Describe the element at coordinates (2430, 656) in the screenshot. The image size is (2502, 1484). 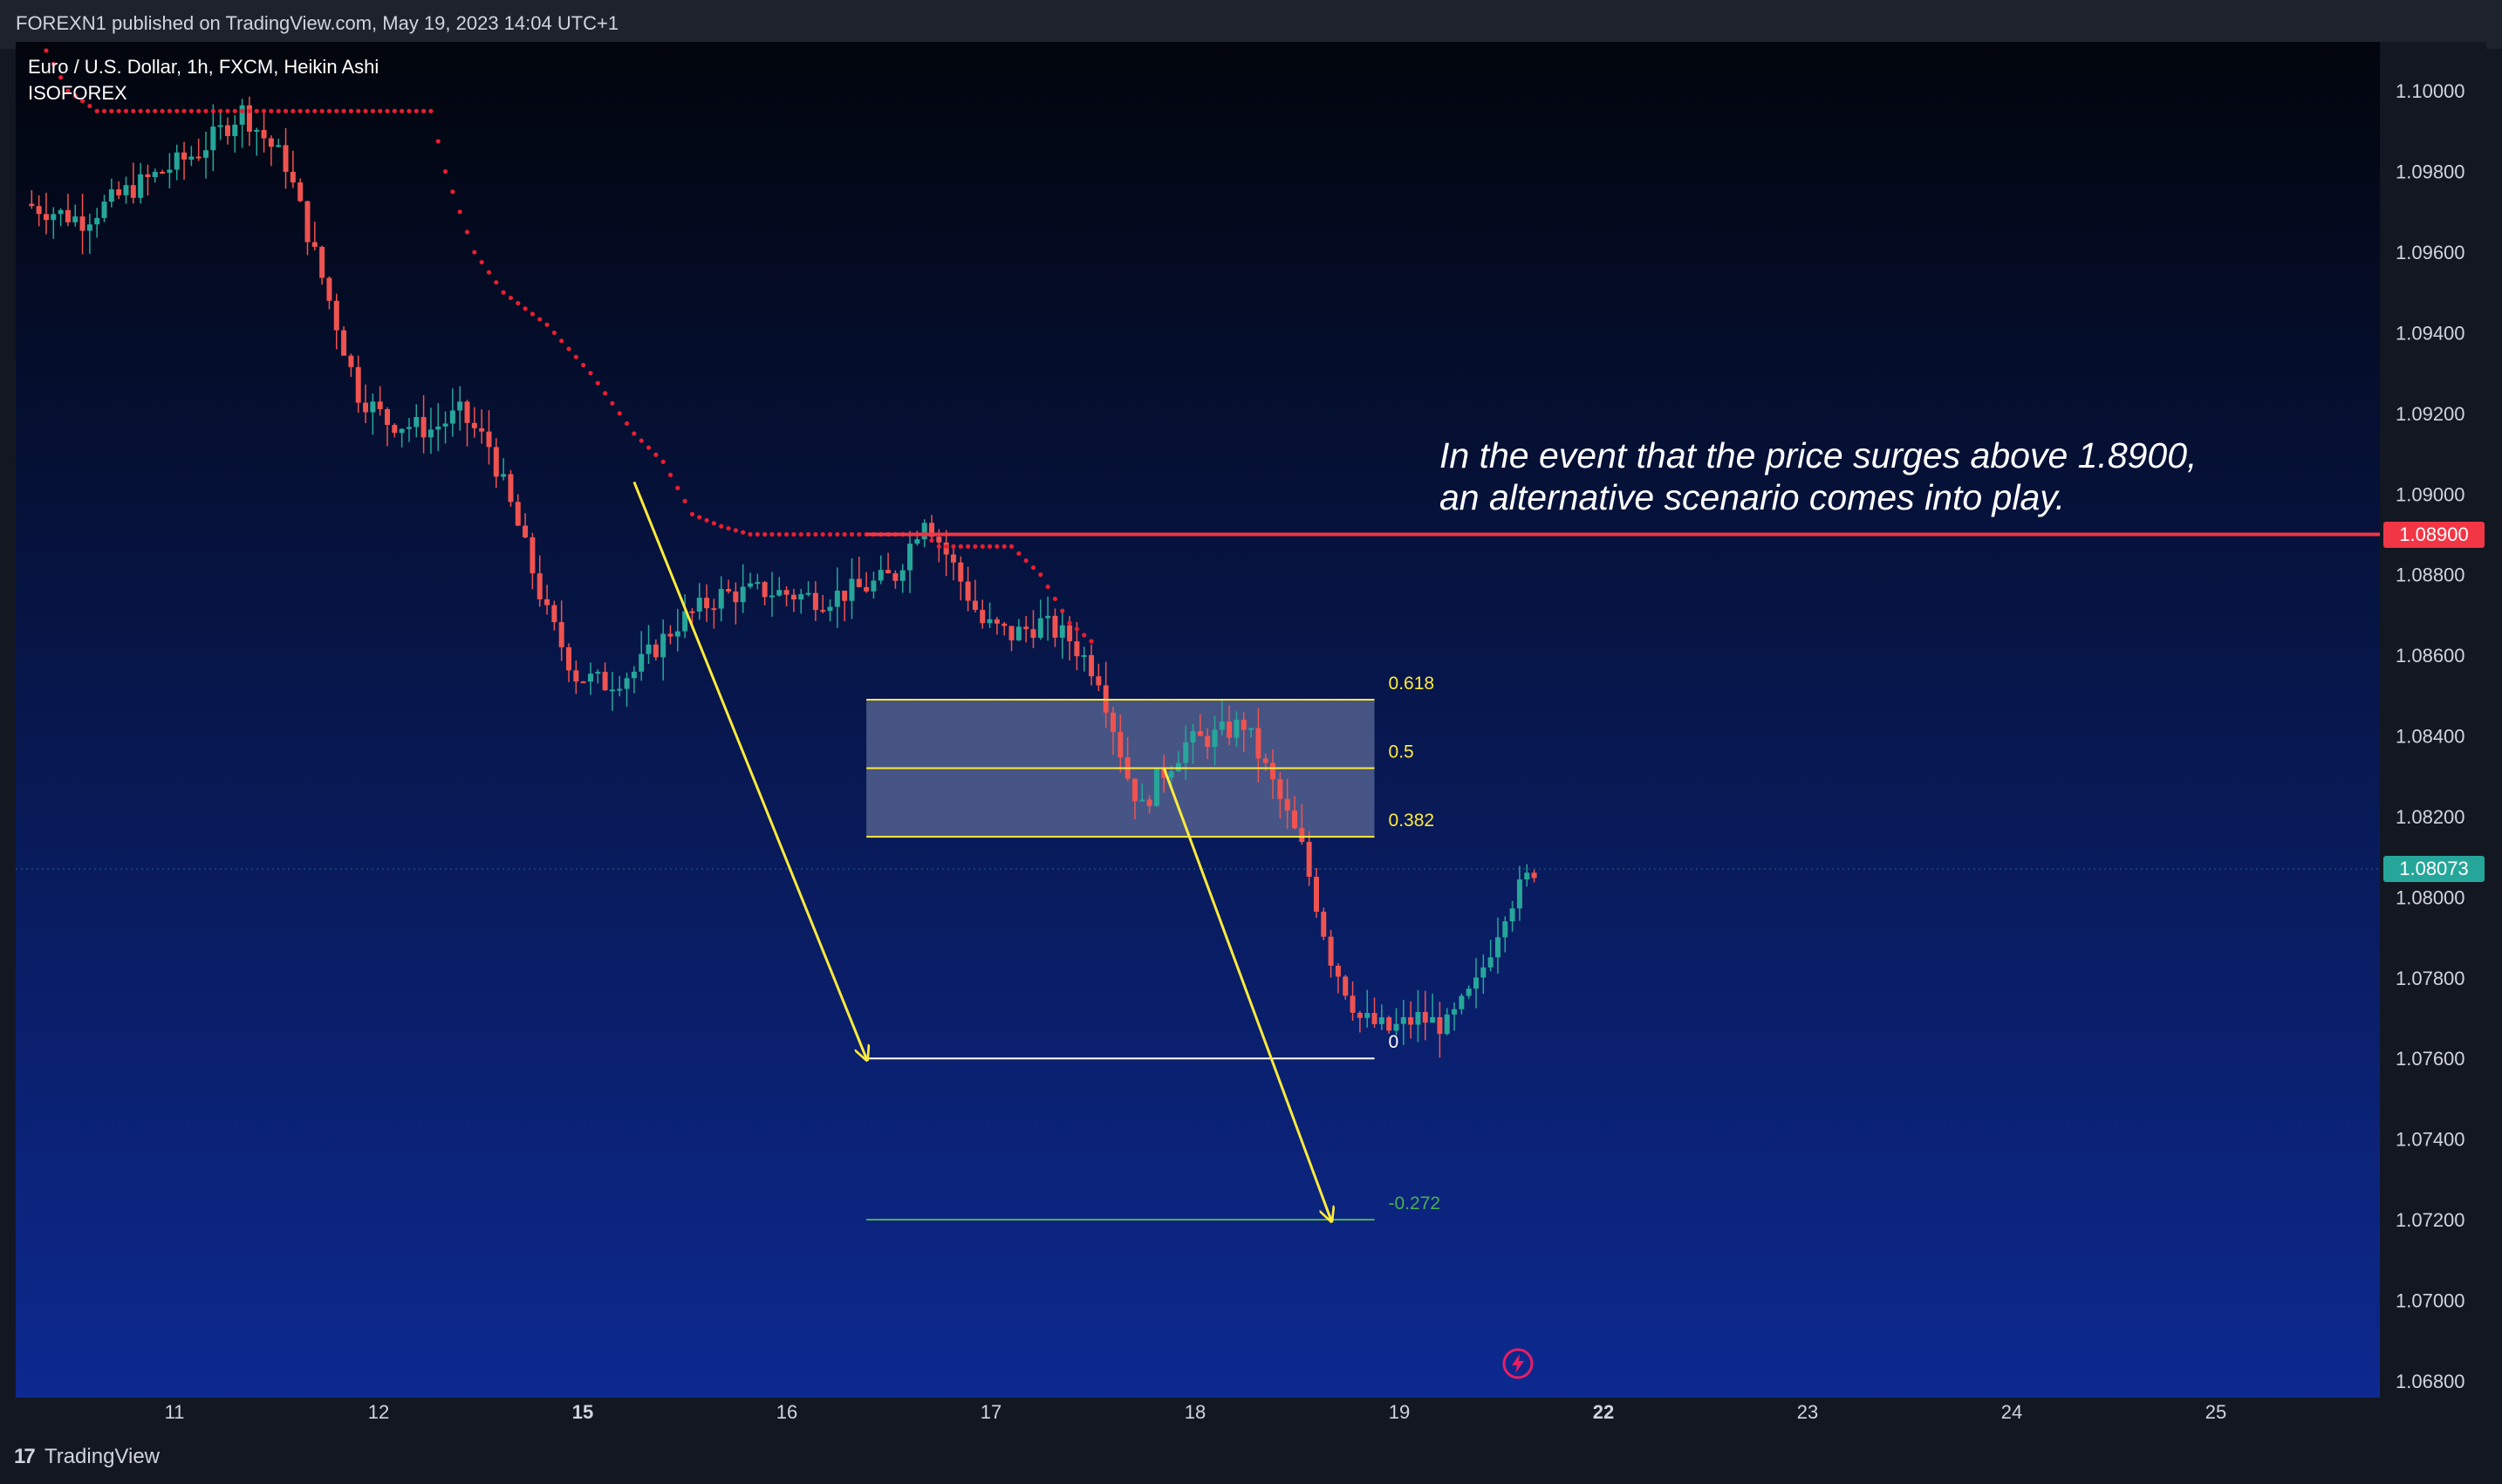
I see `y-tick-label: 1.08600` at that location.